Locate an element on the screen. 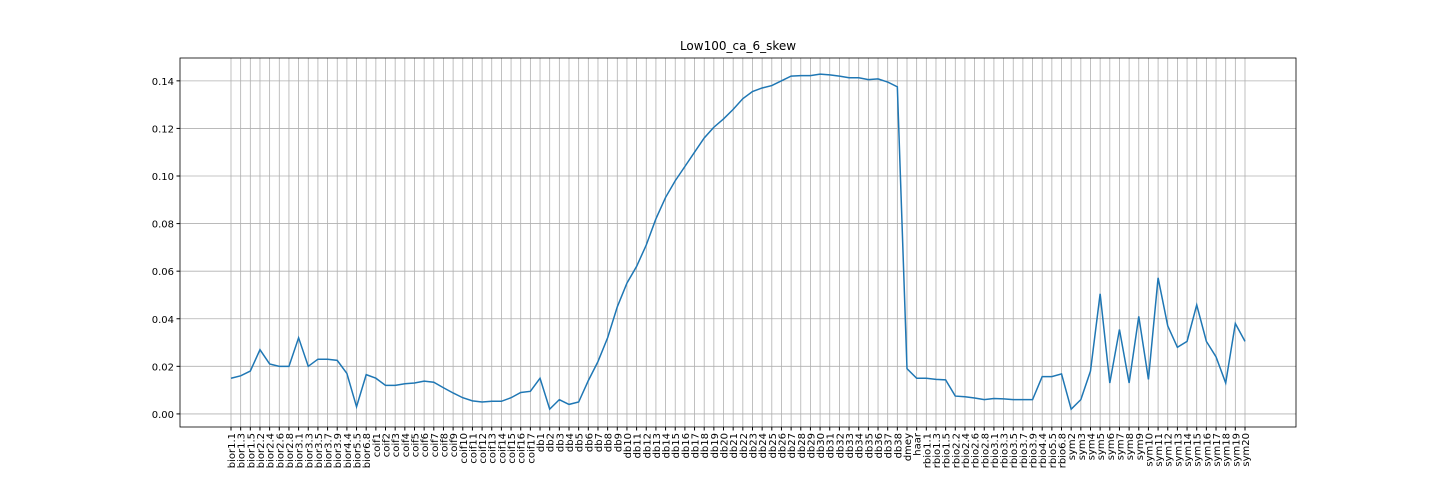 This screenshot has width=1440, height=480. x-tick-label: sym17 is located at coordinates (1217, 450).